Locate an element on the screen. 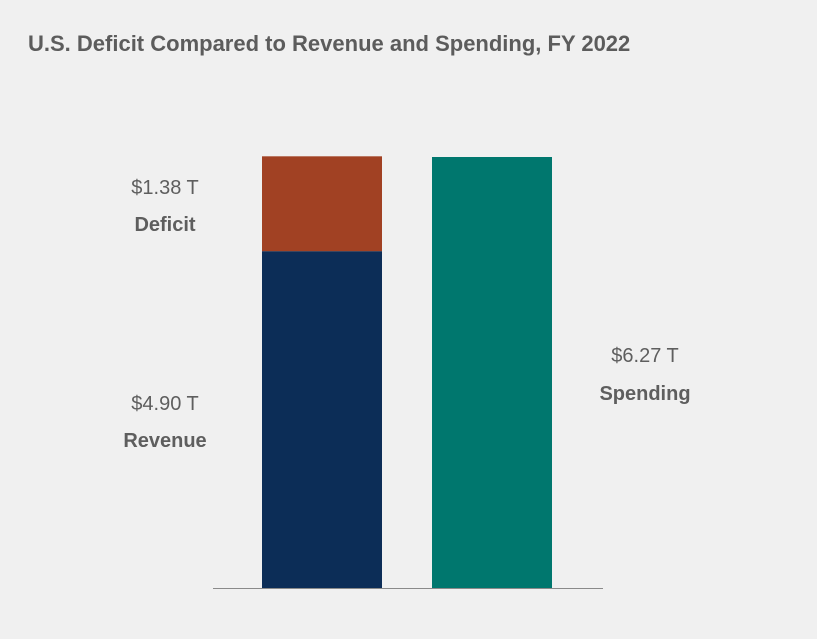 The height and width of the screenshot is (639, 817). deficit-value-label: $1.38 T is located at coordinates (164, 188).